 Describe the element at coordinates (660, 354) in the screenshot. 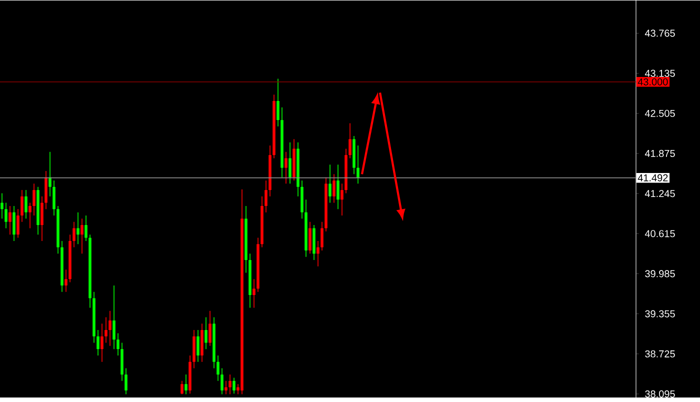

I see `y-tick-label: 38.725` at that location.